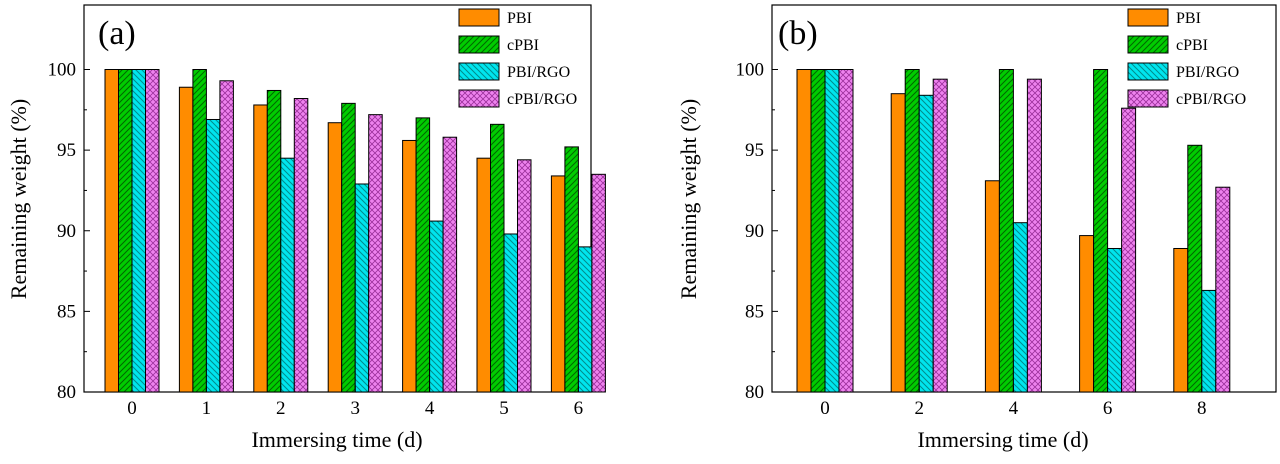 This screenshot has height=464, width=1280. What do you see at coordinates (1002, 439) in the screenshot?
I see `chart-b-xlabel: Immersing time (d)` at bounding box center [1002, 439].